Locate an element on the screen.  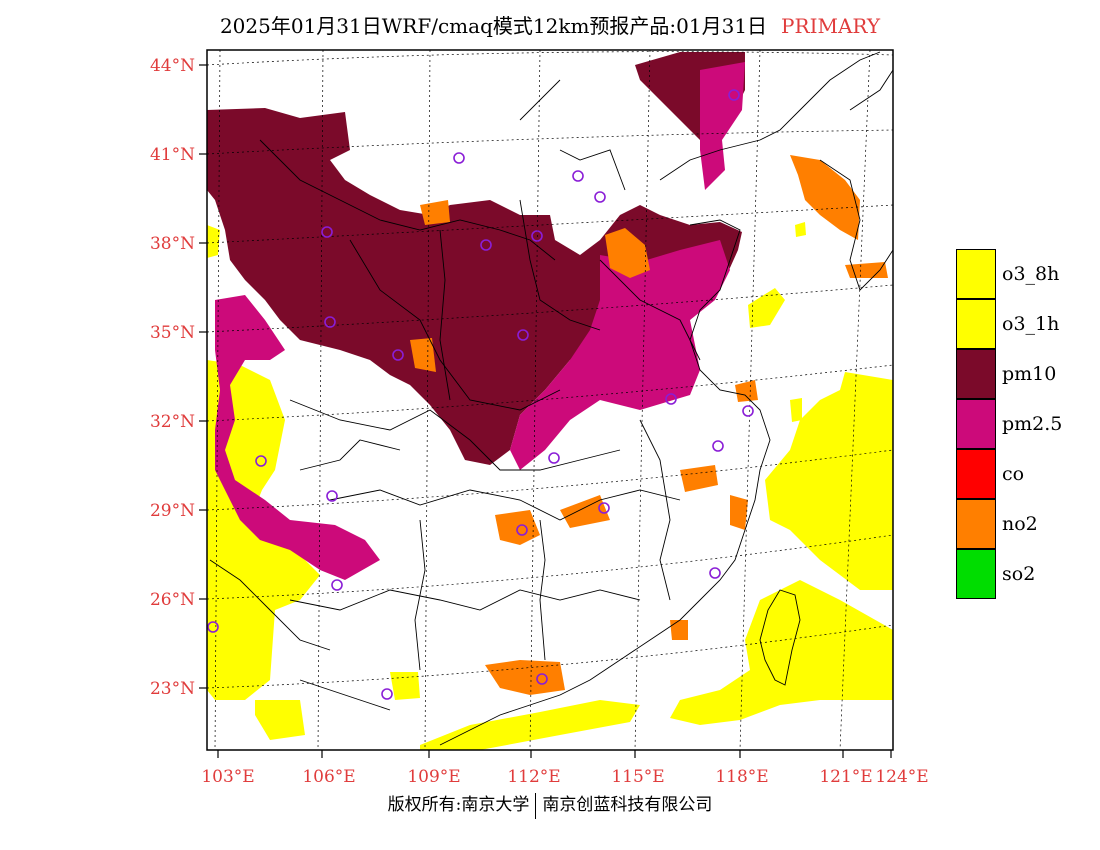
legend-item-pm25: pm2.5 is located at coordinates (1026, 424).